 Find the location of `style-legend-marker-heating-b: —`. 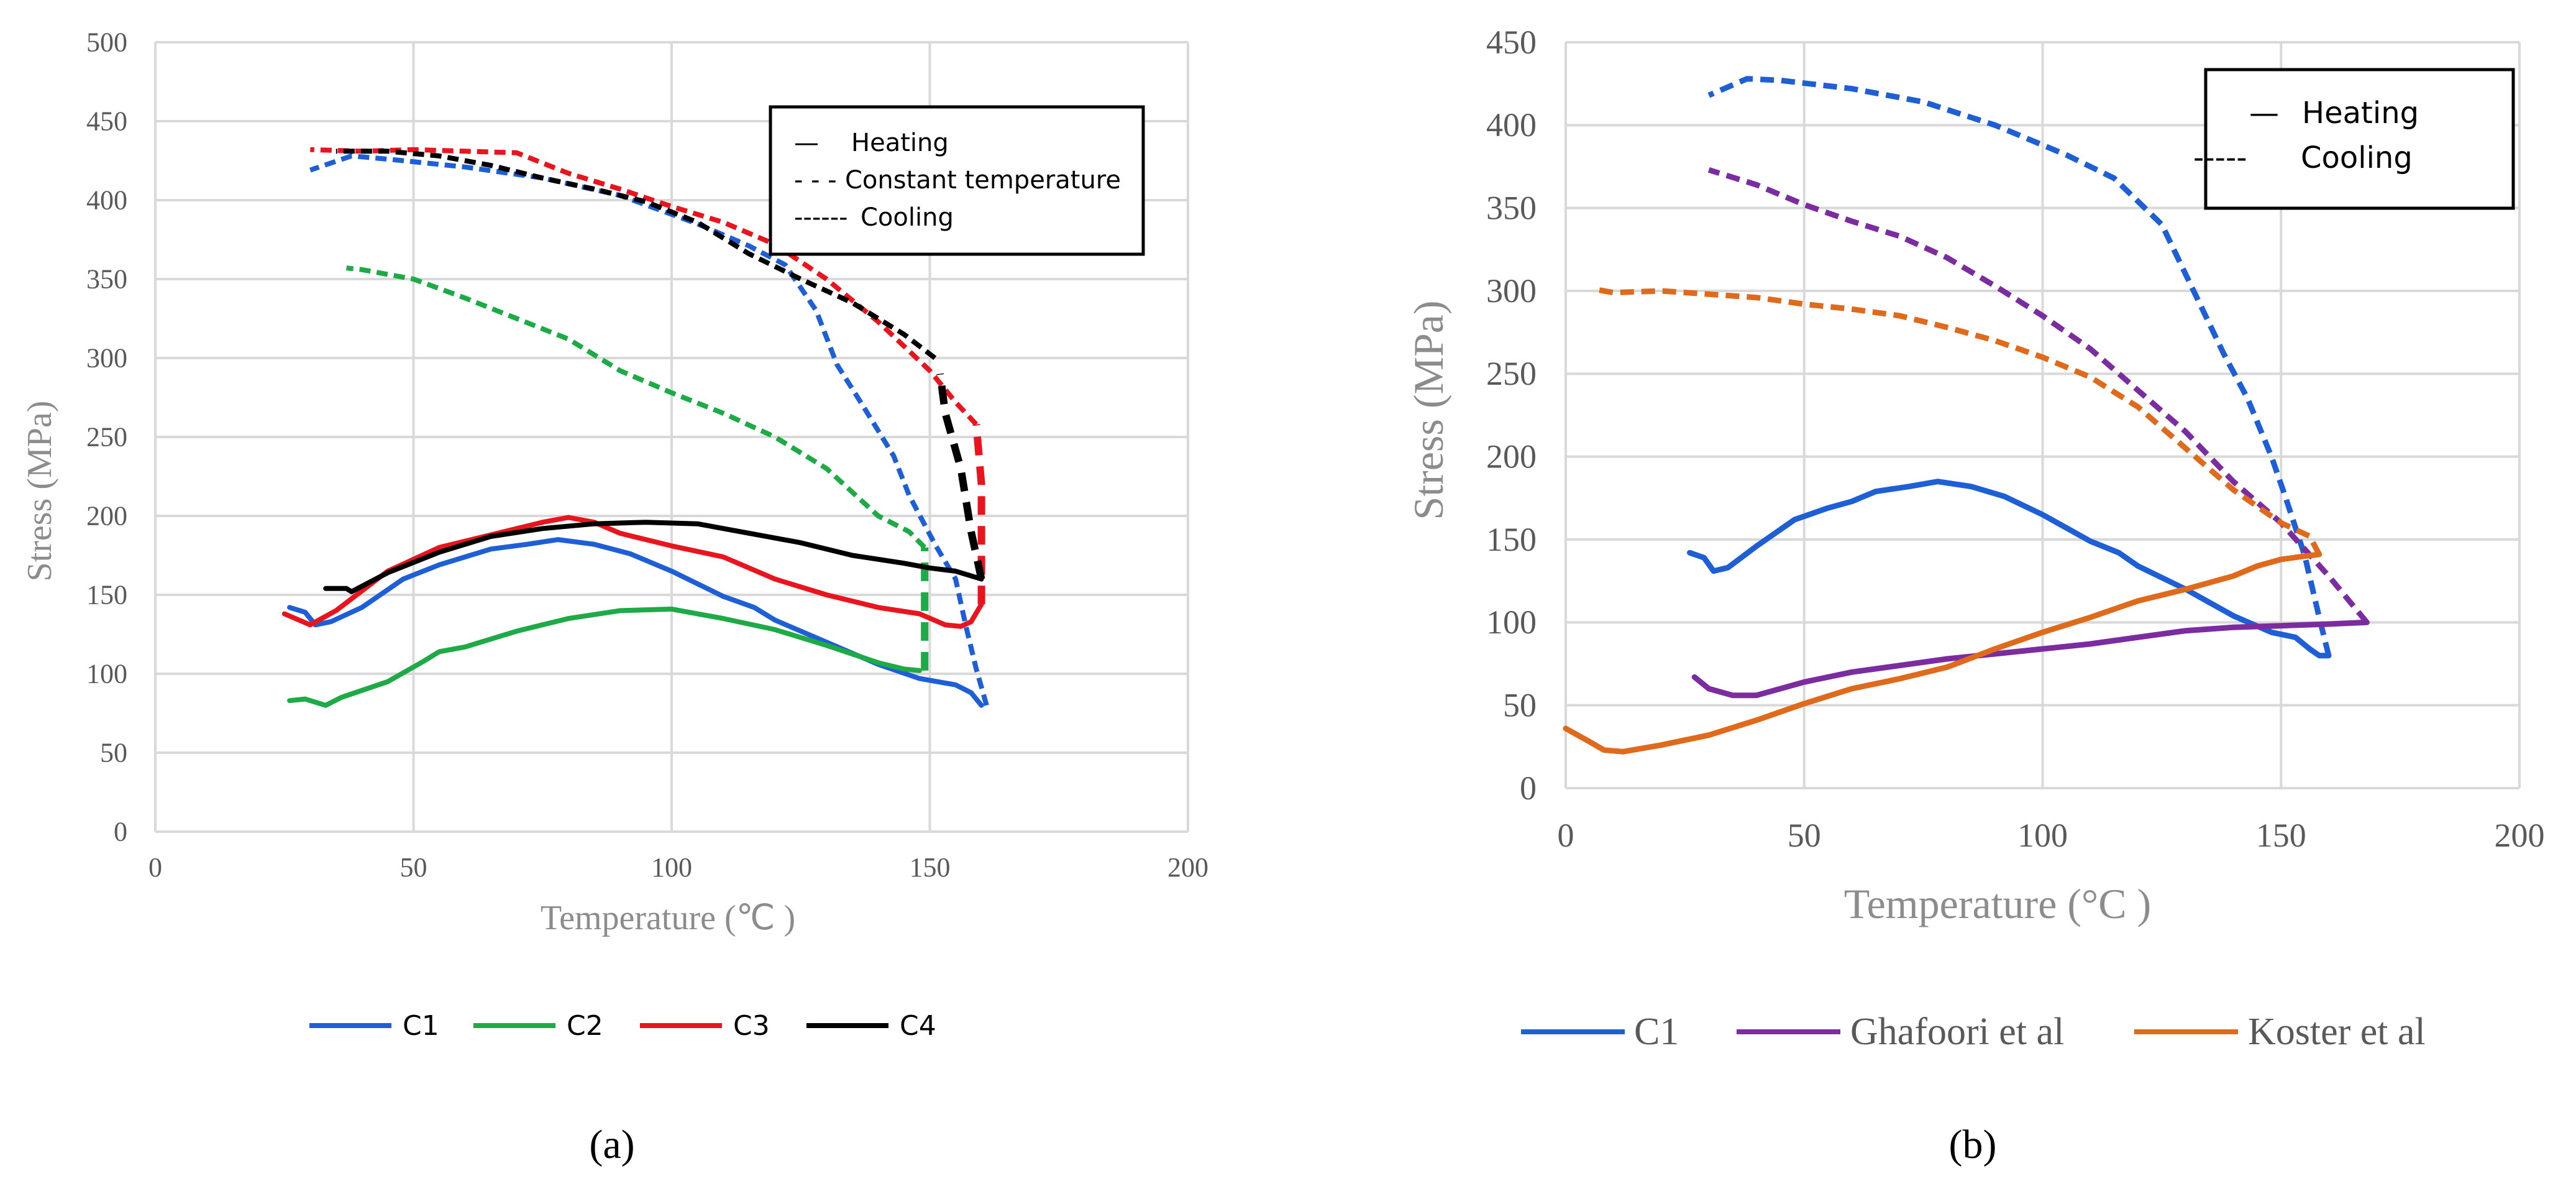

style-legend-marker-heating-b: — is located at coordinates (2264, 114).